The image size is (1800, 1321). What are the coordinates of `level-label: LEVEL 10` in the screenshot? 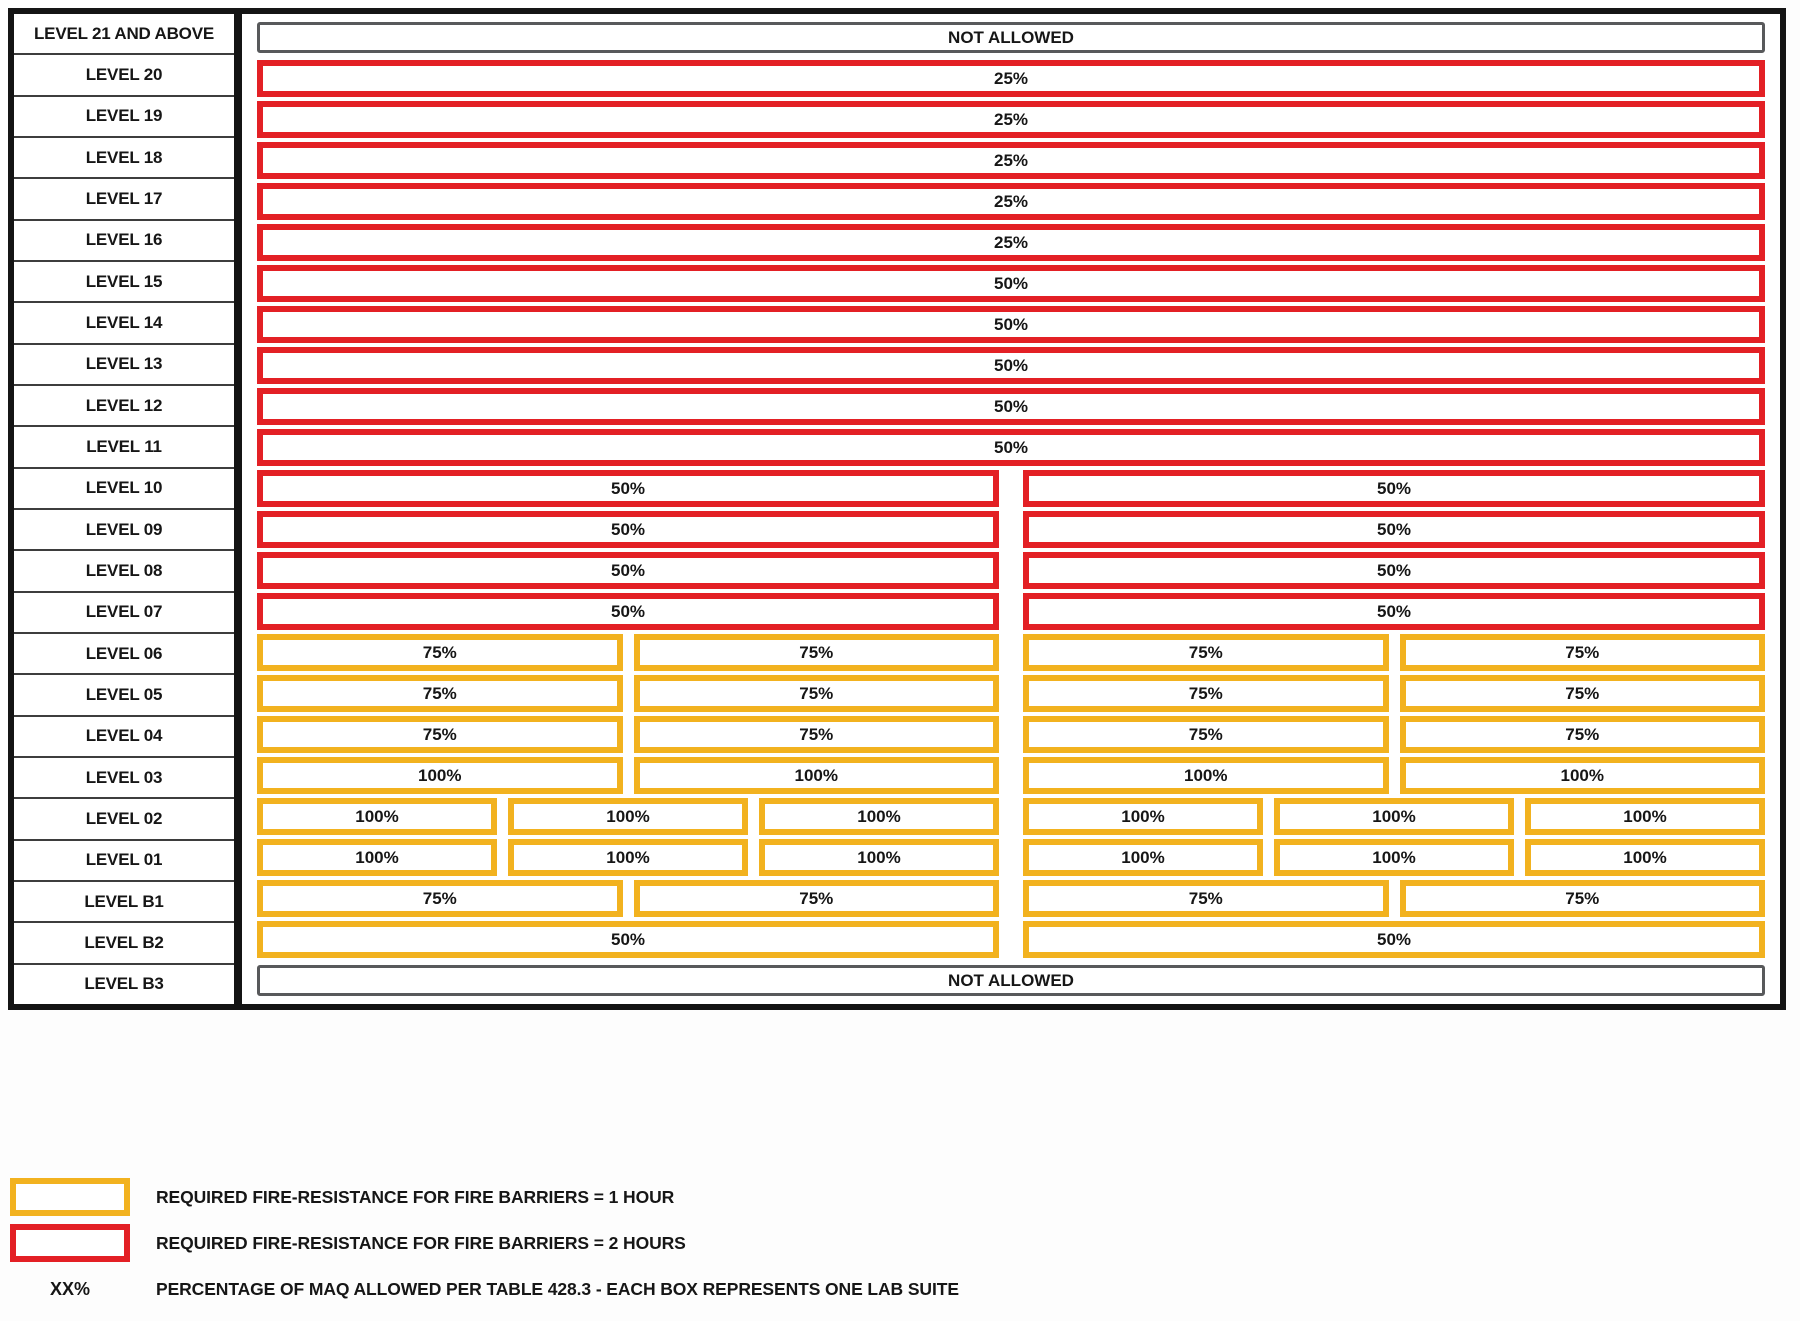 It's located at (124, 489).